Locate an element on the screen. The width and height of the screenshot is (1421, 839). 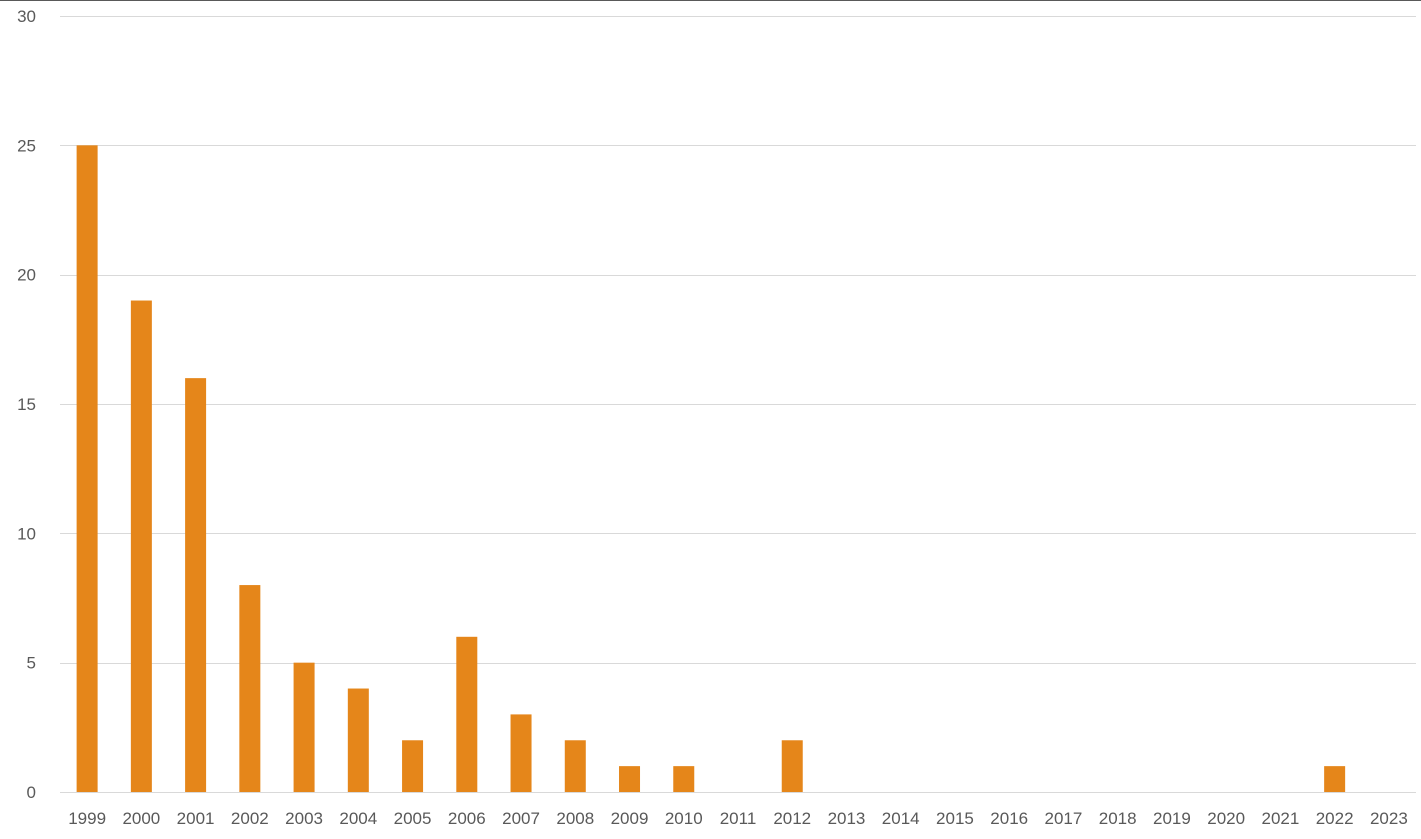
x-tick-label-2019: 2019 is located at coordinates (1172, 818).